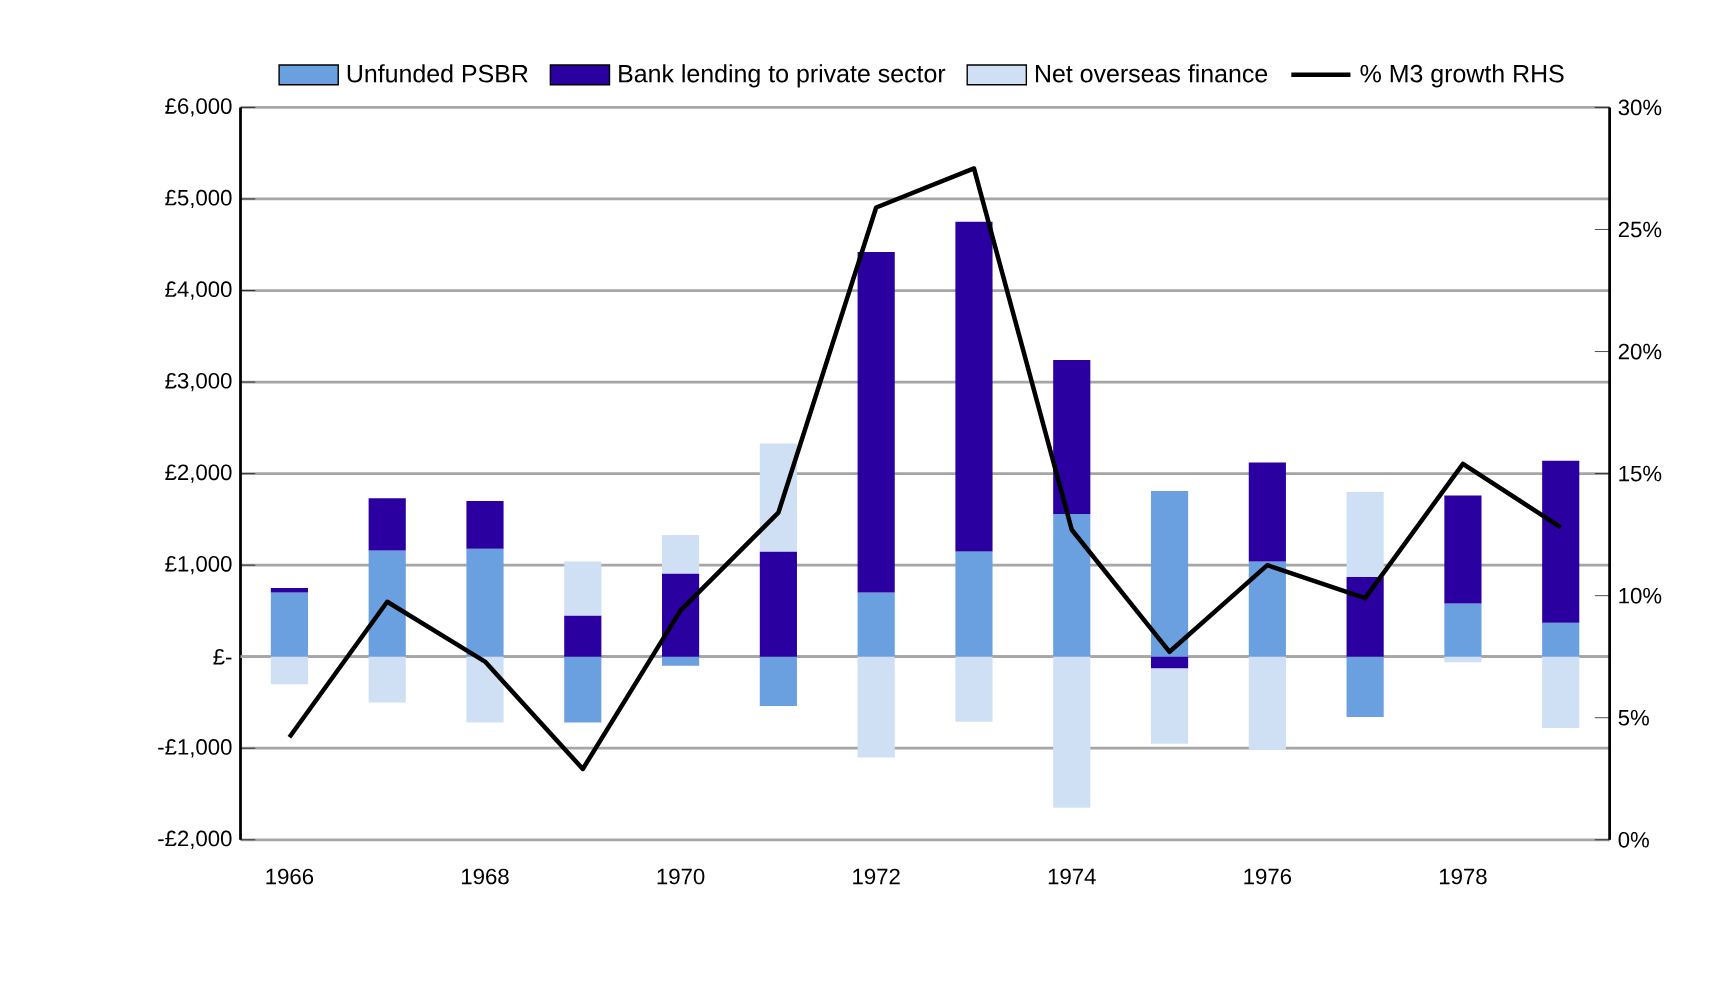 Image resolution: width=1721 pixels, height=1005 pixels. Describe the element at coordinates (198, 473) in the screenshot. I see `y-tick-label: £2,000` at that location.